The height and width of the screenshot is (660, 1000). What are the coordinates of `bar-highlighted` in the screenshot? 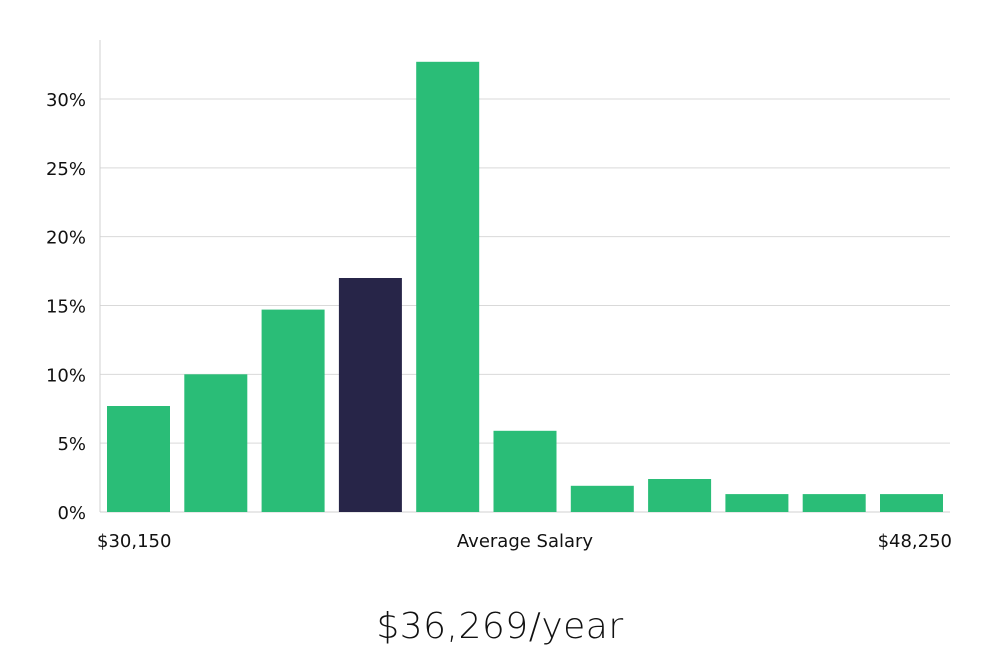 It's located at (370, 395).